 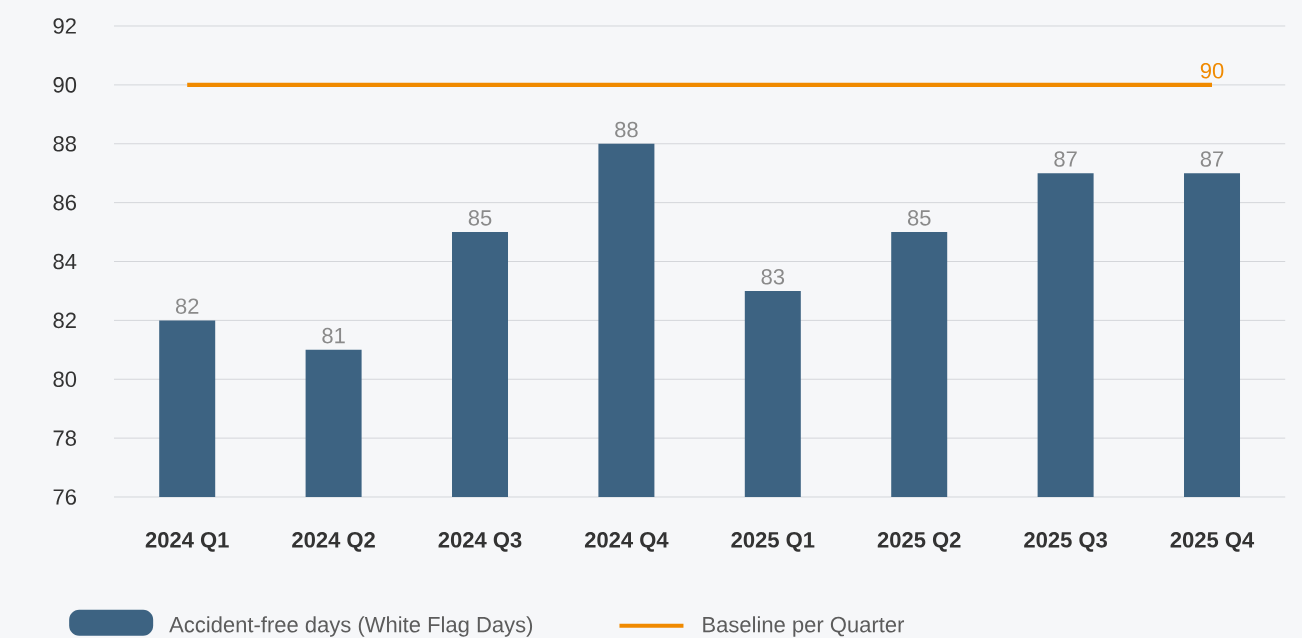 I want to click on x-tick-label: 2025 Q2, so click(x=919, y=542).